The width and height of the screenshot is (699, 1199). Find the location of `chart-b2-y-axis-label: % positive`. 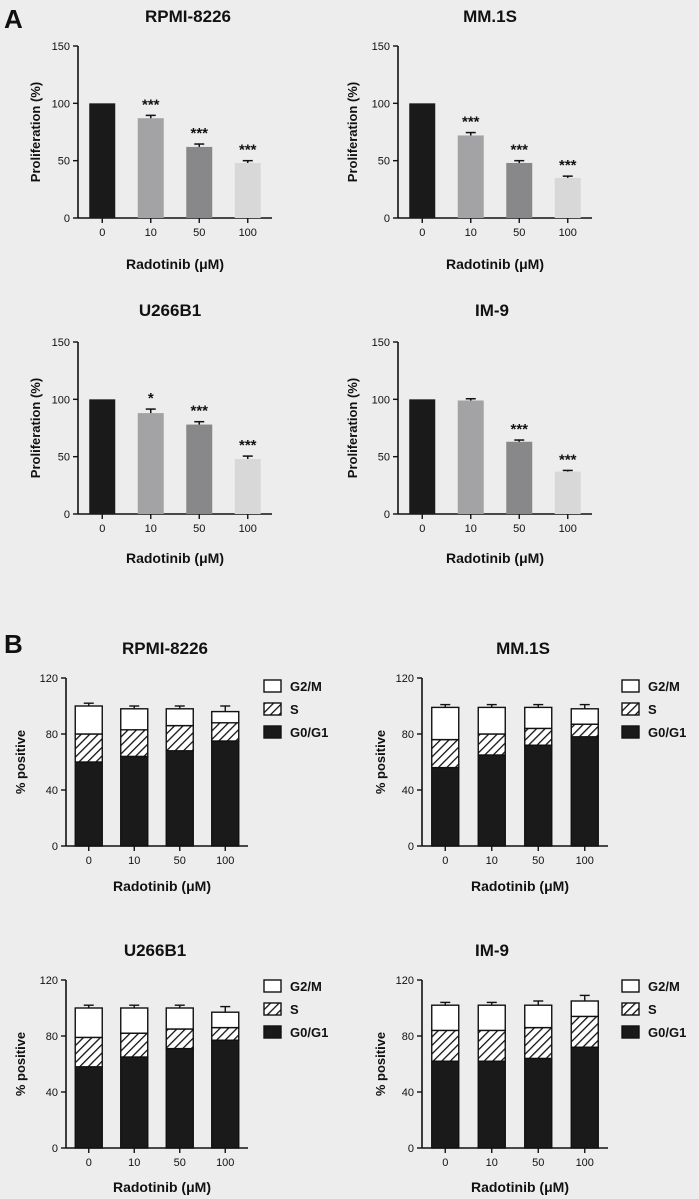

chart-b2-y-axis-label: % positive is located at coordinates (380, 762).